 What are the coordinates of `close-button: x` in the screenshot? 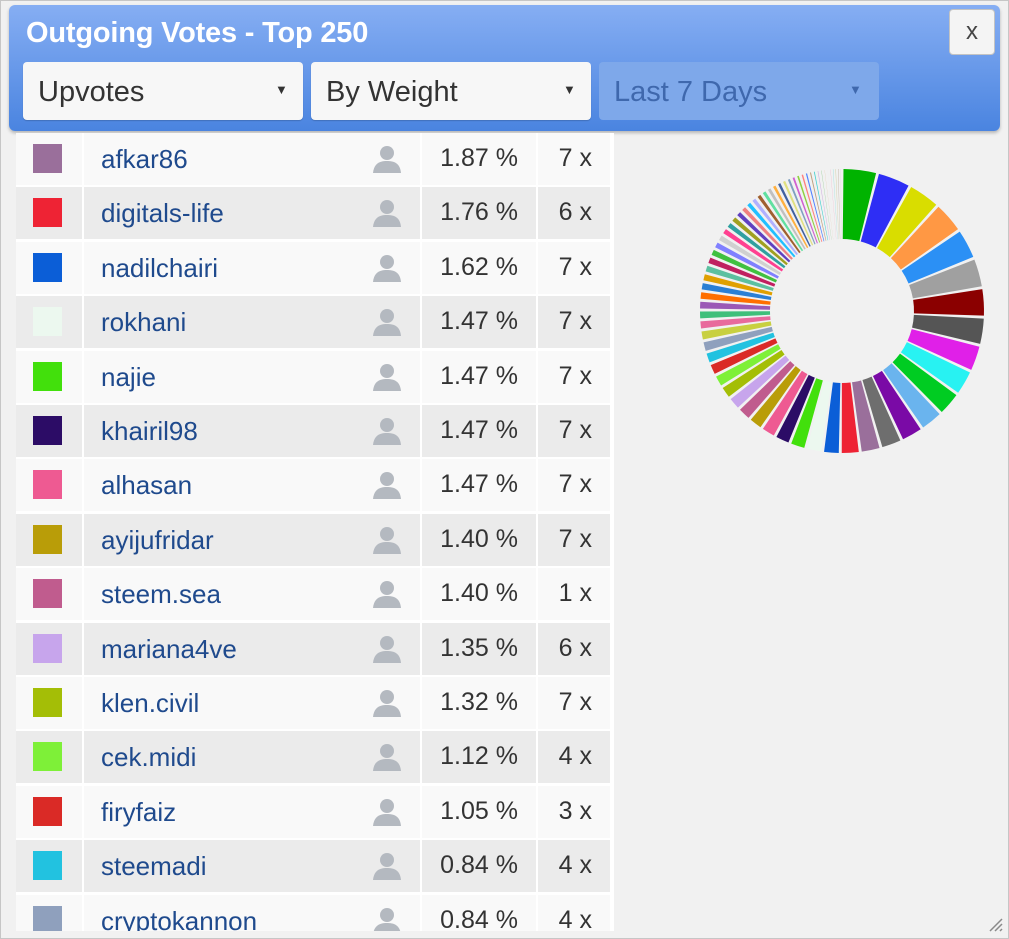 It's located at (972, 32).